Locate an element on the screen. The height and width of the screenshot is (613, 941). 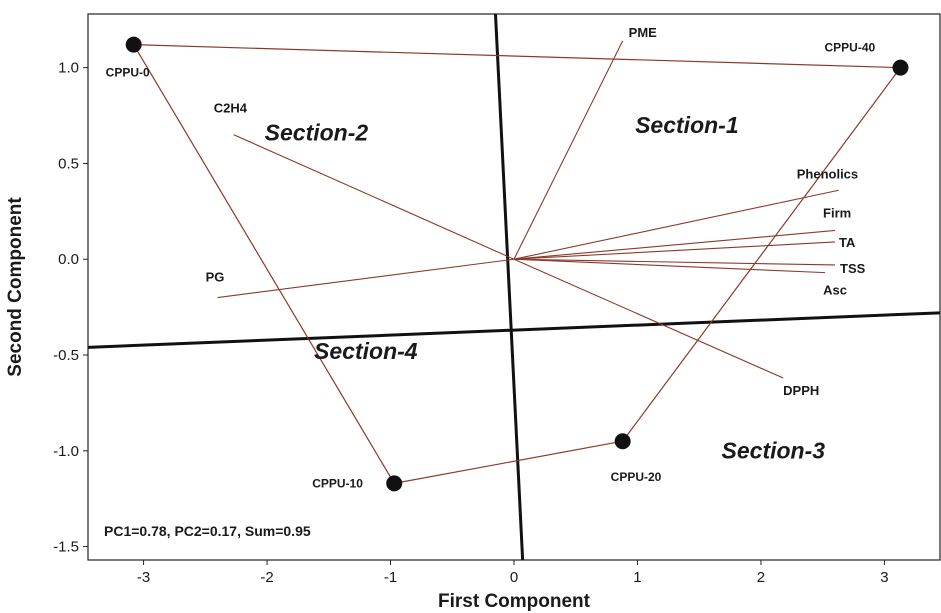
x-tick-label-5: 2 is located at coordinates (761, 577).